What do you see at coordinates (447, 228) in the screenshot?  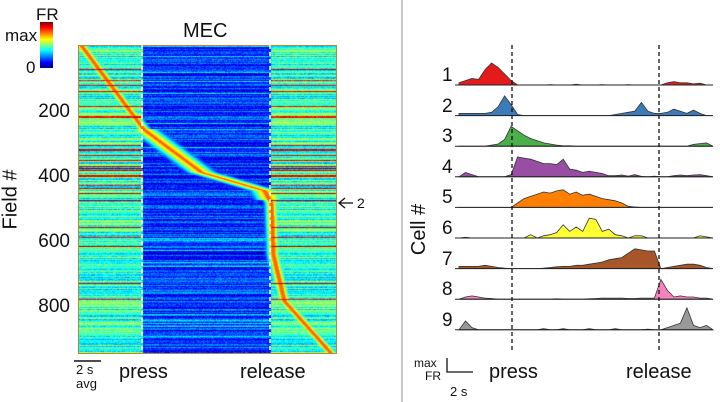 I see `cell-number-label: 6` at bounding box center [447, 228].